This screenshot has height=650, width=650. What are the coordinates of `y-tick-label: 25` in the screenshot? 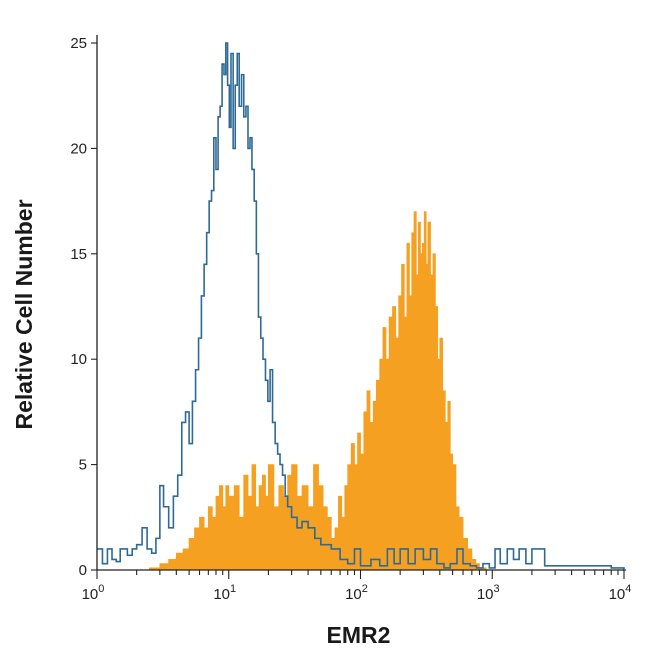 It's located at (78, 43).